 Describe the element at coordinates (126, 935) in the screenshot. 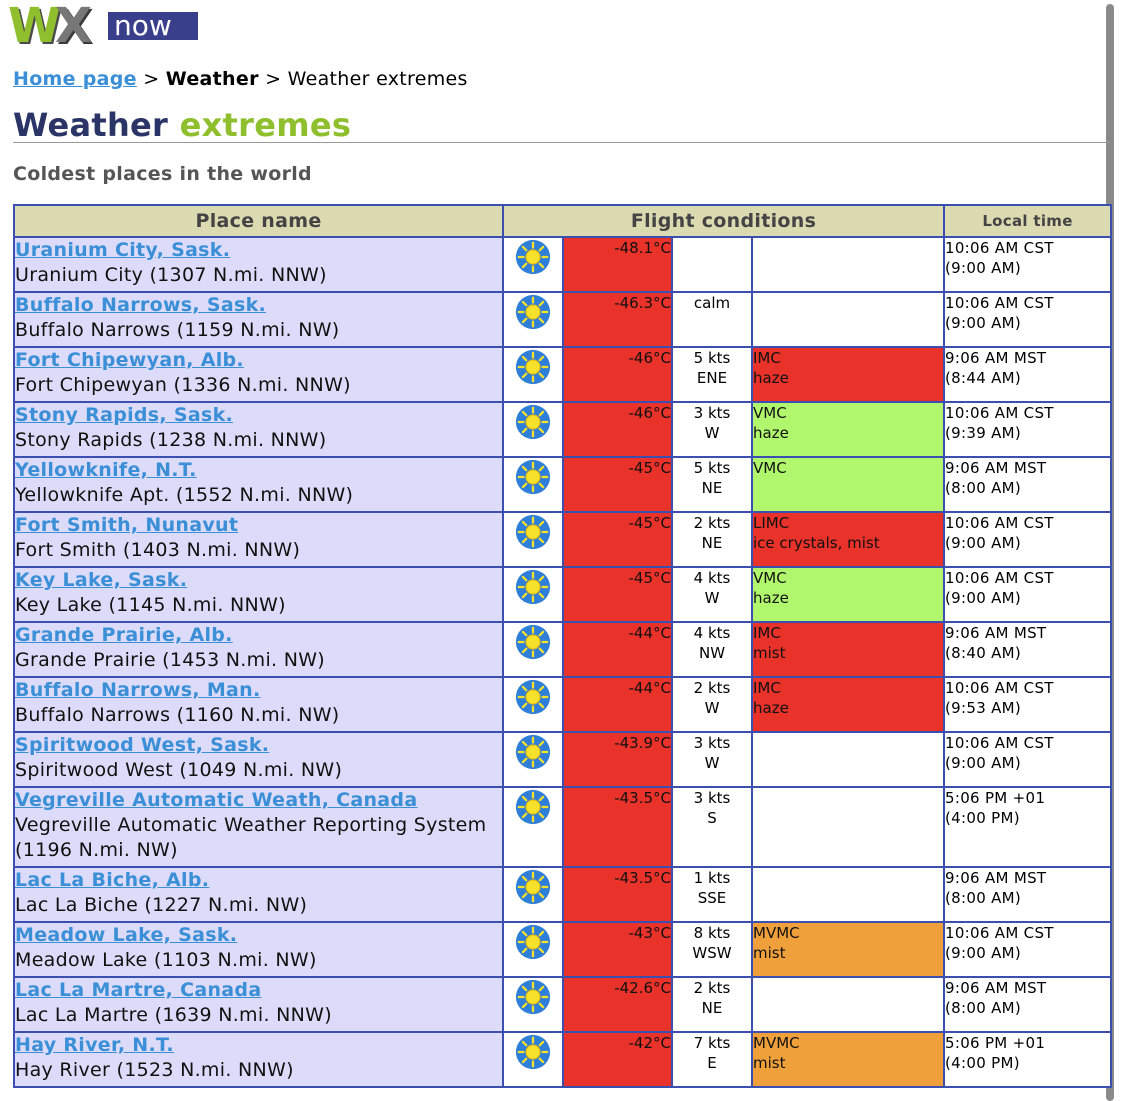

I see `place-link: Meadow Lake, Sask.` at that location.